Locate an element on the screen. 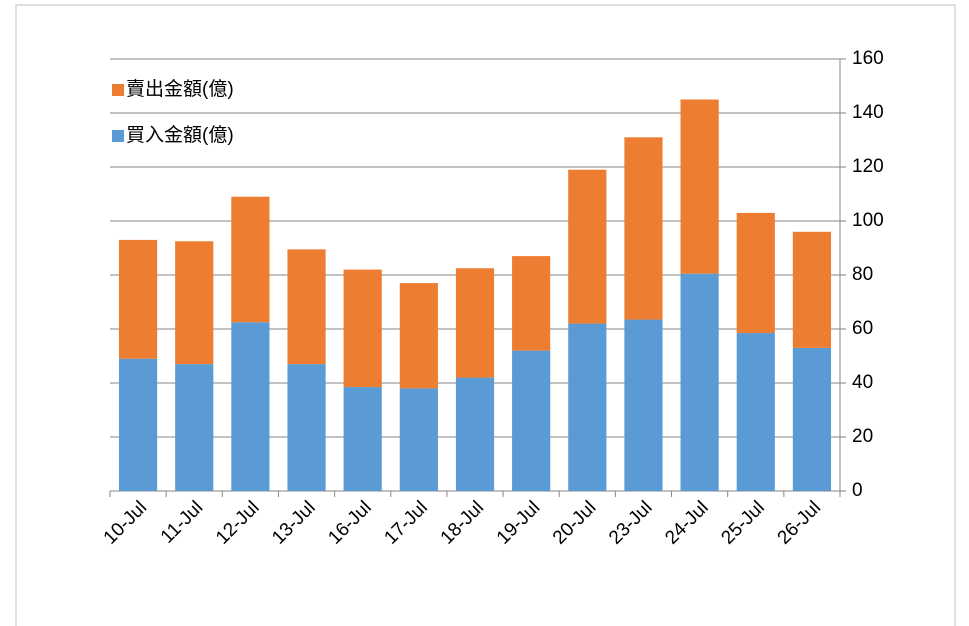 The height and width of the screenshot is (626, 969). y-tick-label: 80 is located at coordinates (862, 274).